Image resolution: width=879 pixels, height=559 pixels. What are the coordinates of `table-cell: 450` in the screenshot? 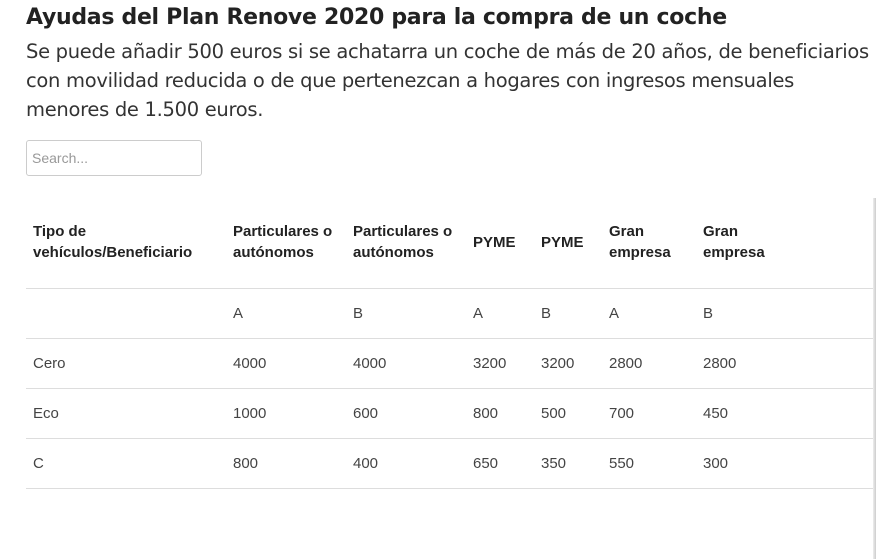 It's located at (784, 413).